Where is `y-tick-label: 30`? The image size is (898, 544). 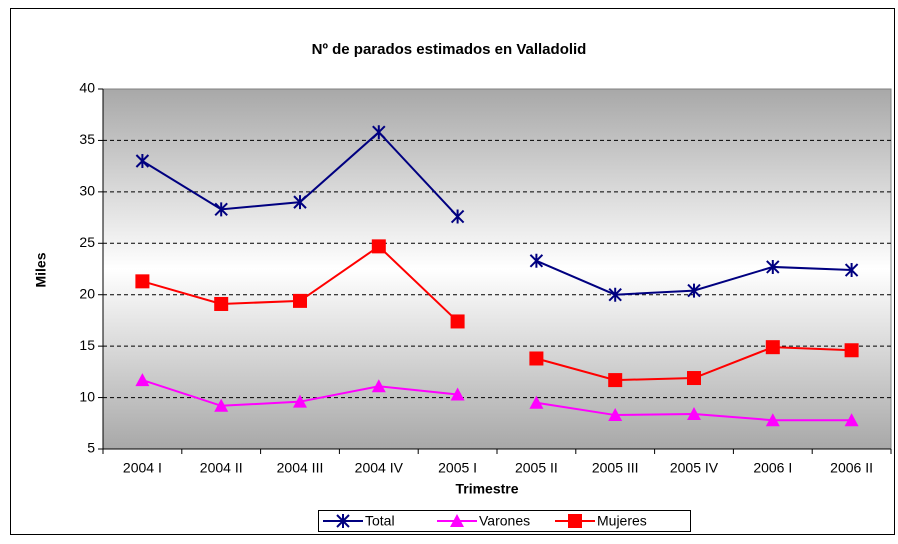
y-tick-label: 30 is located at coordinates (87, 191).